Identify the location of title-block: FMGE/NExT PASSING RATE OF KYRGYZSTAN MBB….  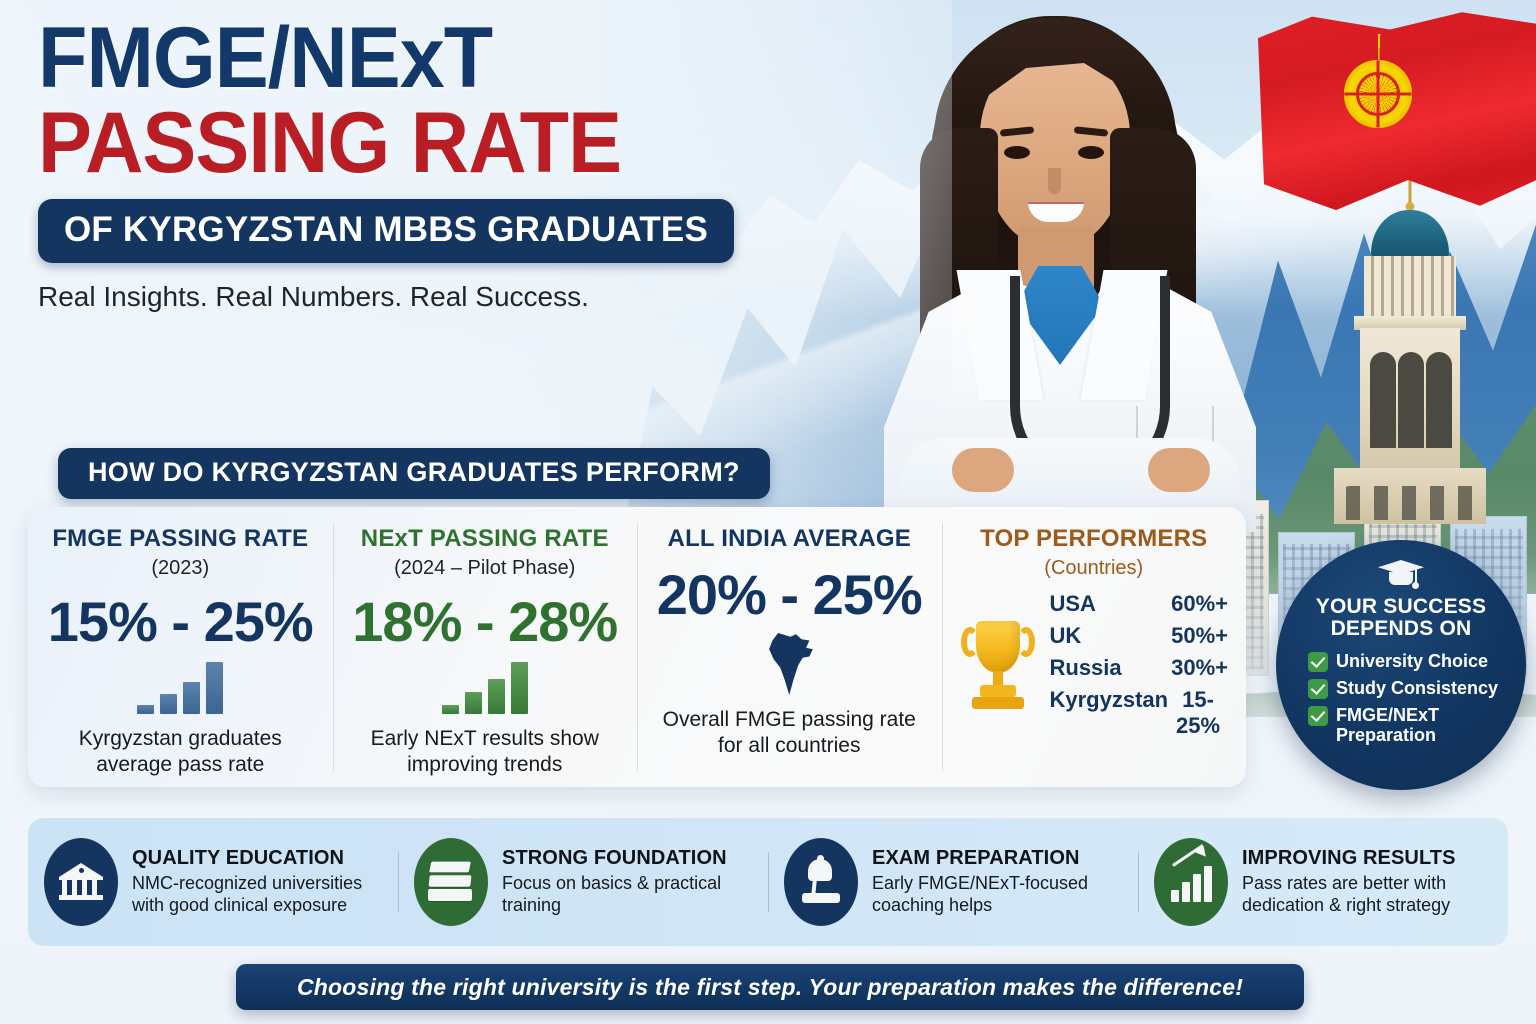
(418, 161).